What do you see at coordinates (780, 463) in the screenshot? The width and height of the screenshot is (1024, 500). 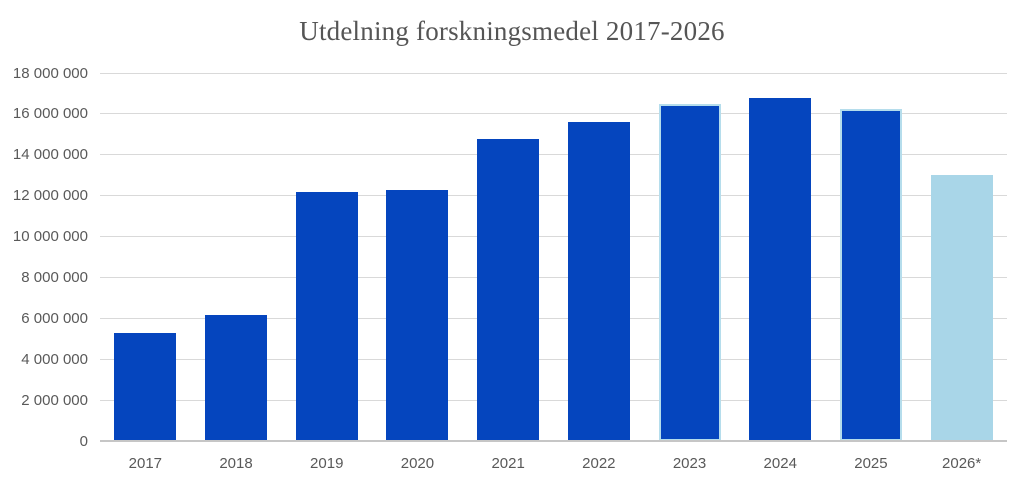 I see `x-axis-tick-label: 2024` at bounding box center [780, 463].